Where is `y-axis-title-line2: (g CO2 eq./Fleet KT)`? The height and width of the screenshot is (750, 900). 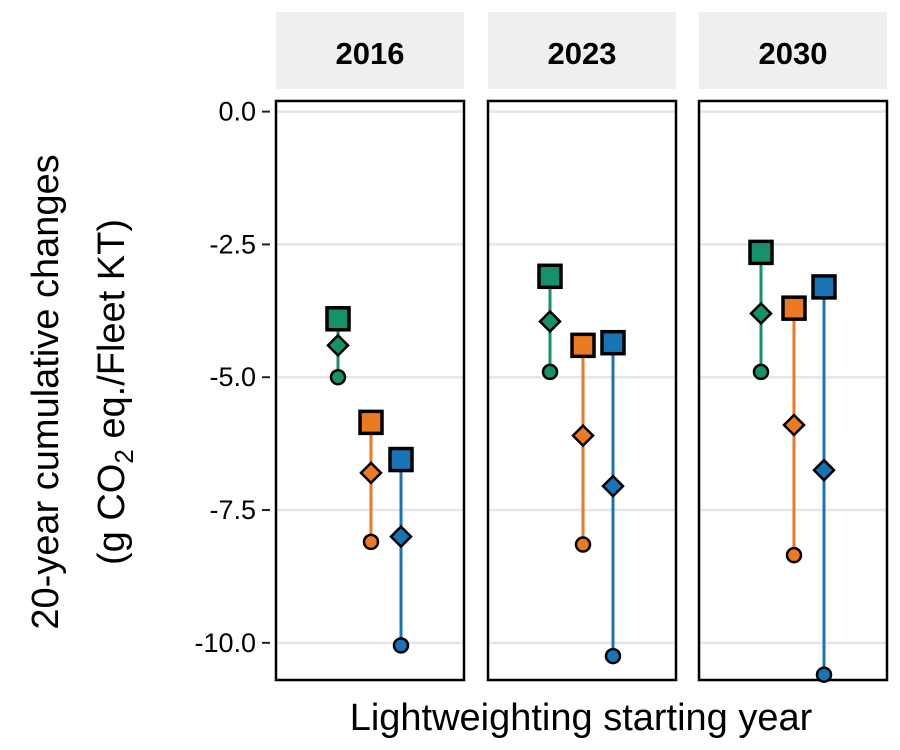
y-axis-title-line2: (g CO2 eq./Fleet KT) is located at coordinates (115, 392).